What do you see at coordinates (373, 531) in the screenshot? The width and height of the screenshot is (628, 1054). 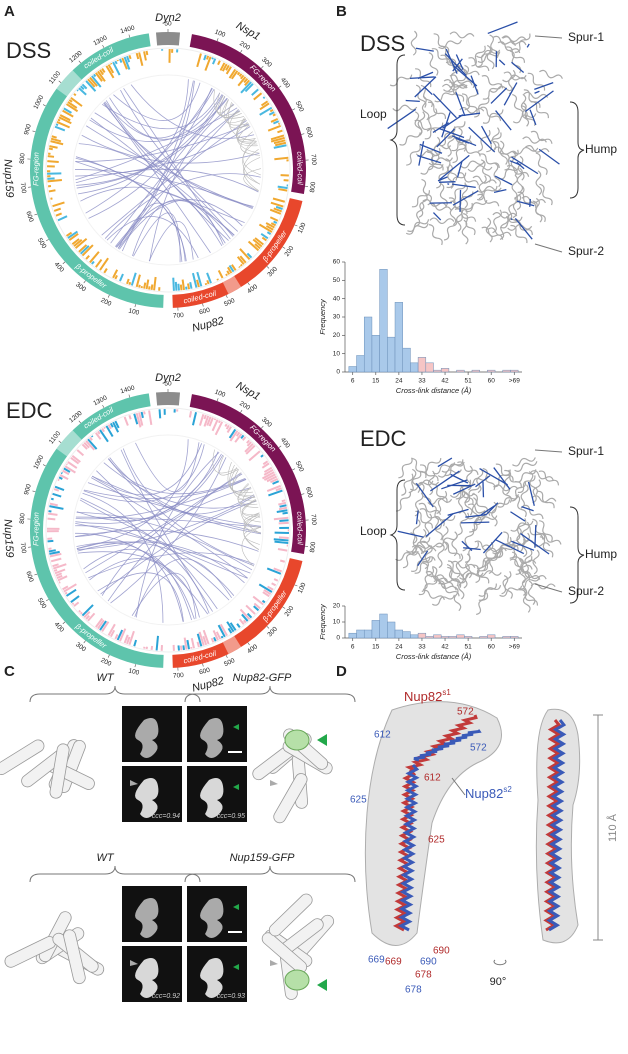 I see `label: Loop` at bounding box center [373, 531].